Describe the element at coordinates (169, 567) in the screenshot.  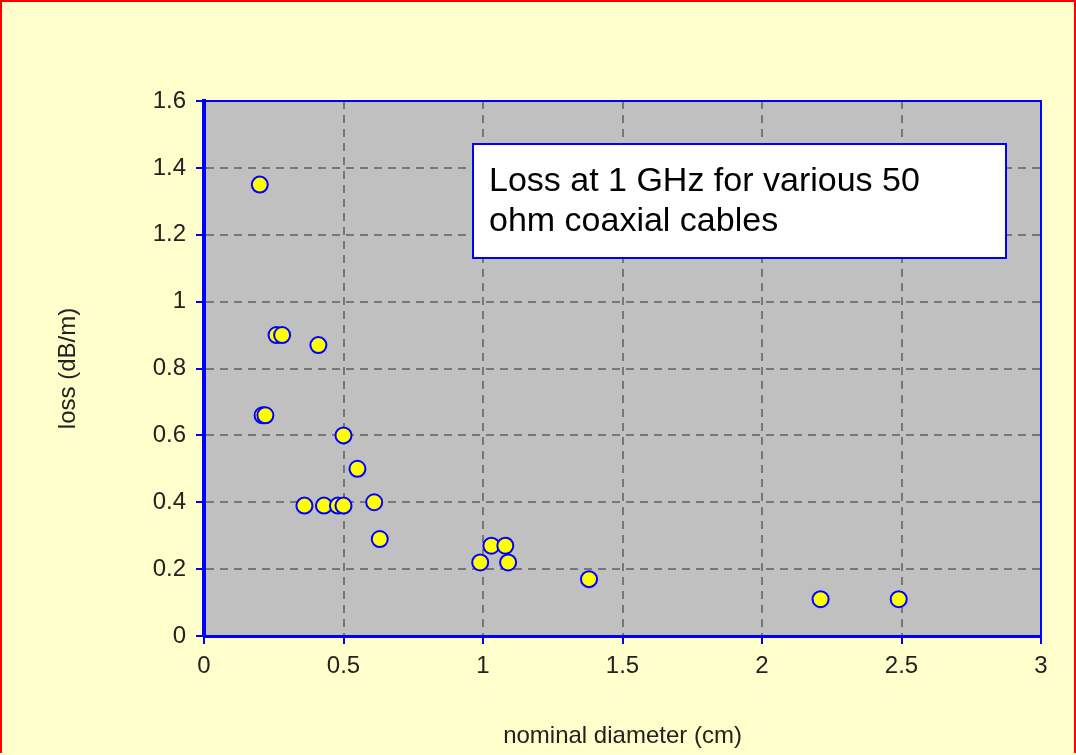
I see `y-tick-label: 0.2` at that location.